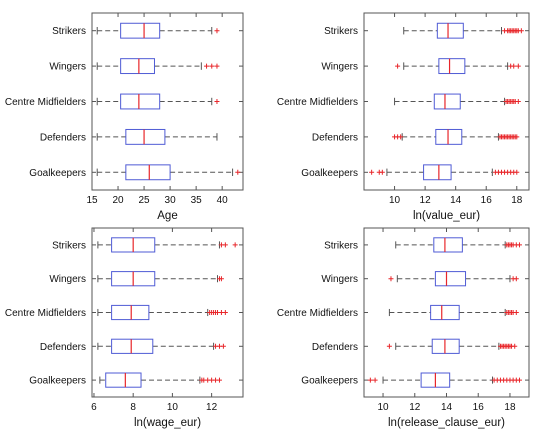 The width and height of the screenshot is (550, 432). What do you see at coordinates (167, 423) in the screenshot?
I see `x-axis-title: ln(wage_eur)` at bounding box center [167, 423].